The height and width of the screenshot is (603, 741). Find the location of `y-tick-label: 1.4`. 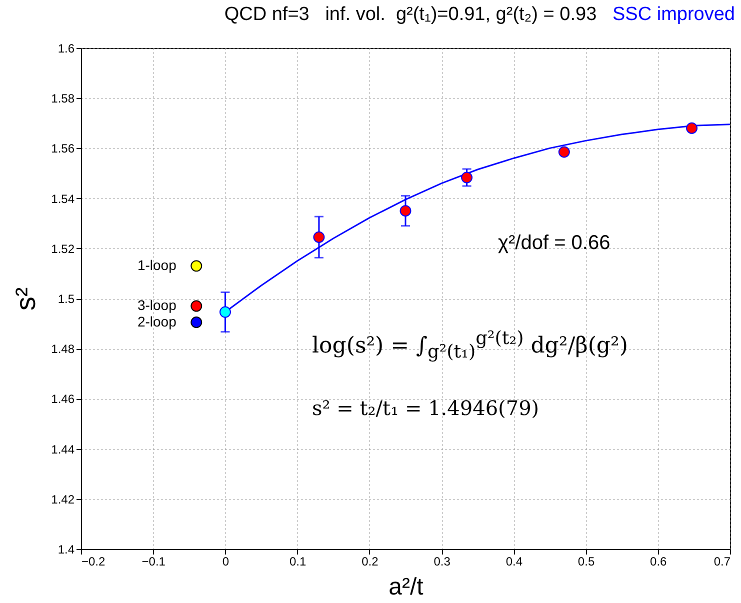

y-tick-label: 1.4 is located at coordinates (66, 549).